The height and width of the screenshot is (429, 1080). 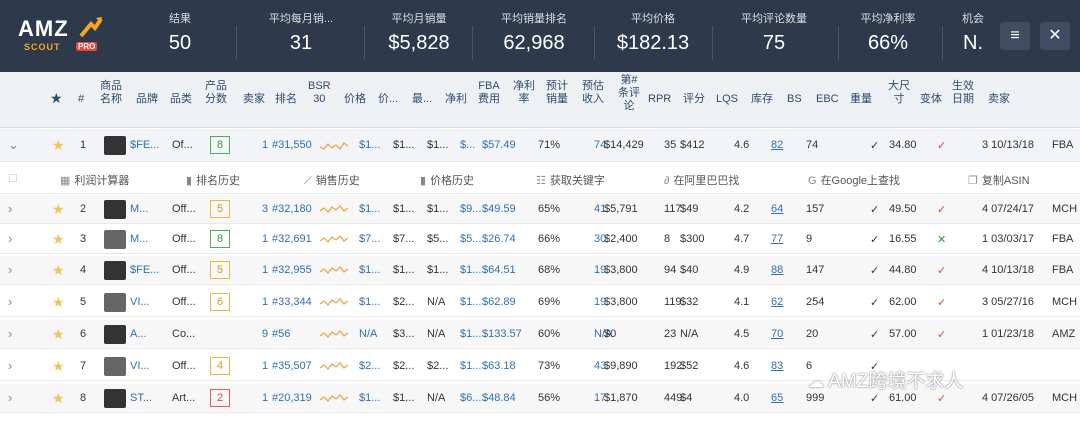 What do you see at coordinates (456, 99) in the screenshot?
I see `col-net: 净利` at bounding box center [456, 99].